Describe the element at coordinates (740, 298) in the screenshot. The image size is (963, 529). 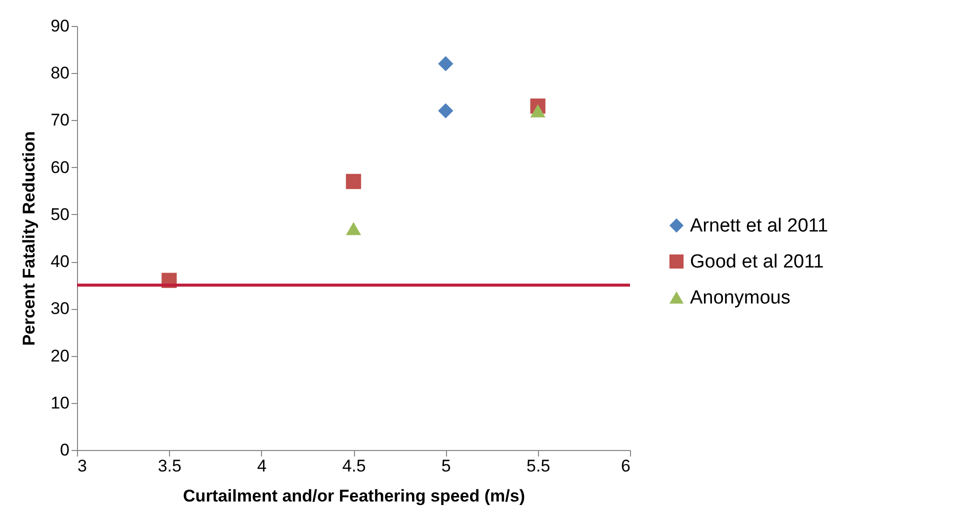
I see `legend-label: Anonymous` at that location.